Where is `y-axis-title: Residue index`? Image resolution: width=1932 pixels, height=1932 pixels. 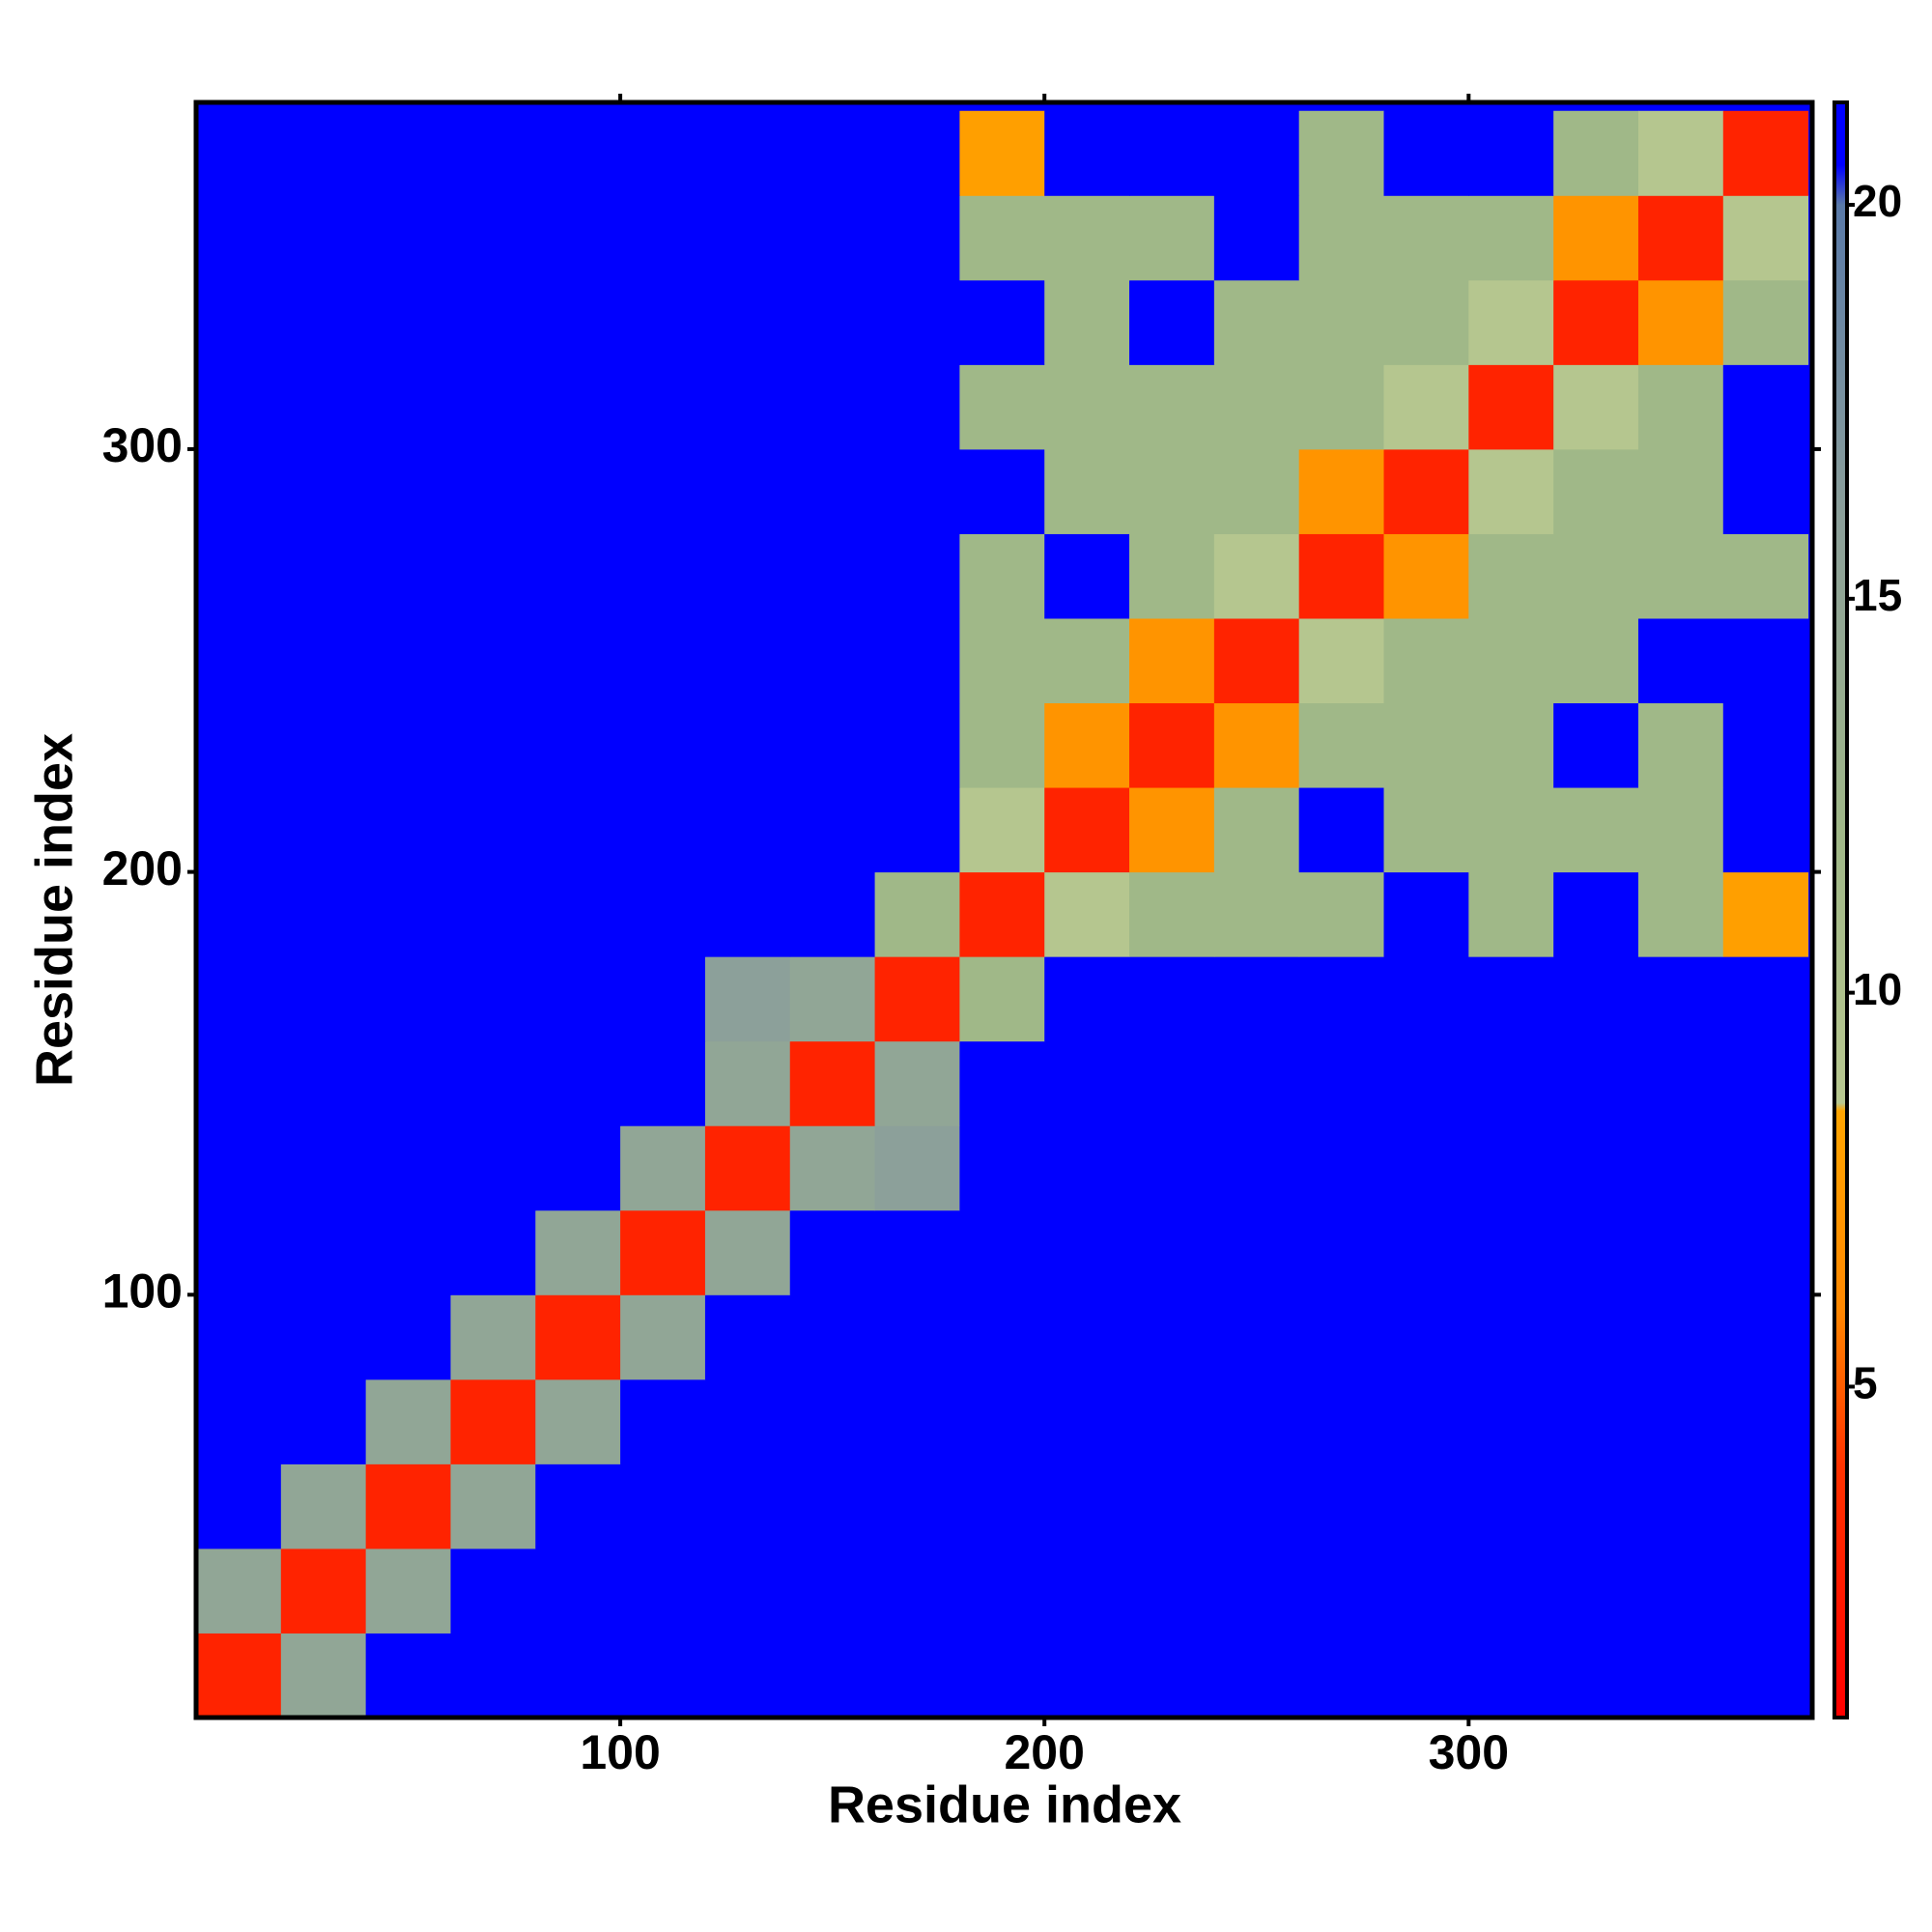
y-axis-title: Residue index is located at coordinates (54, 910).